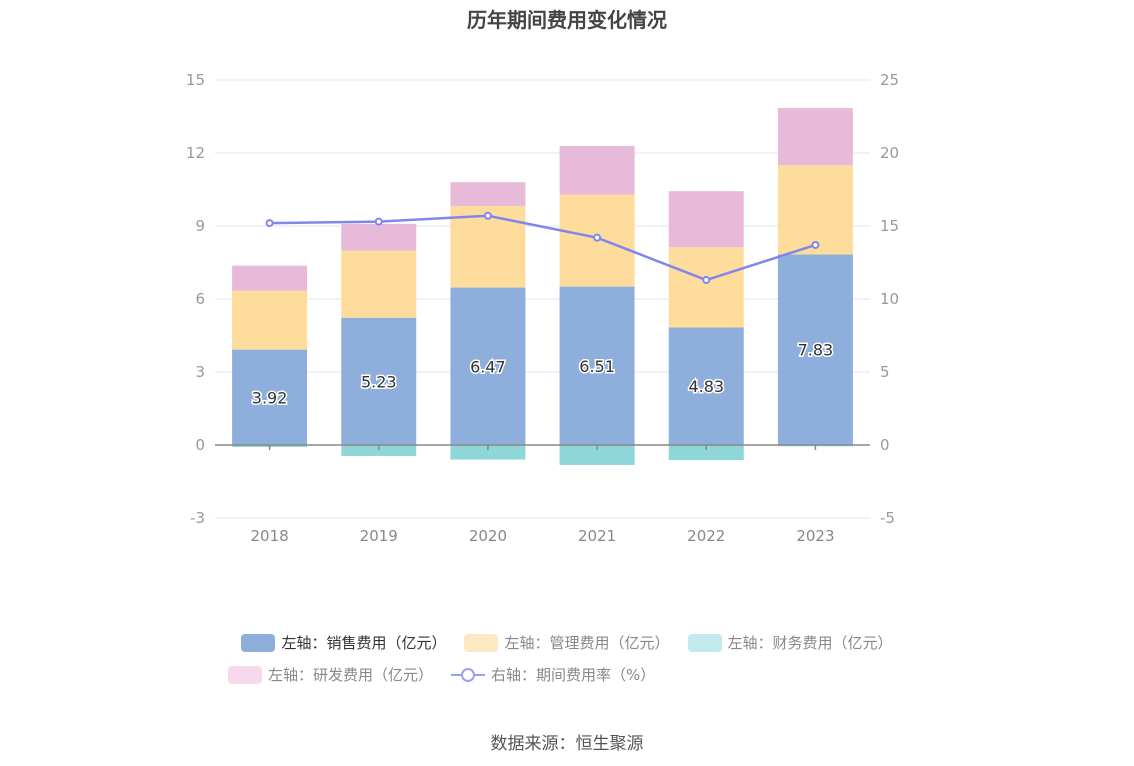 The width and height of the screenshot is (1134, 766). I want to click on source-note: 数据来源：恒生聚源, so click(567, 744).